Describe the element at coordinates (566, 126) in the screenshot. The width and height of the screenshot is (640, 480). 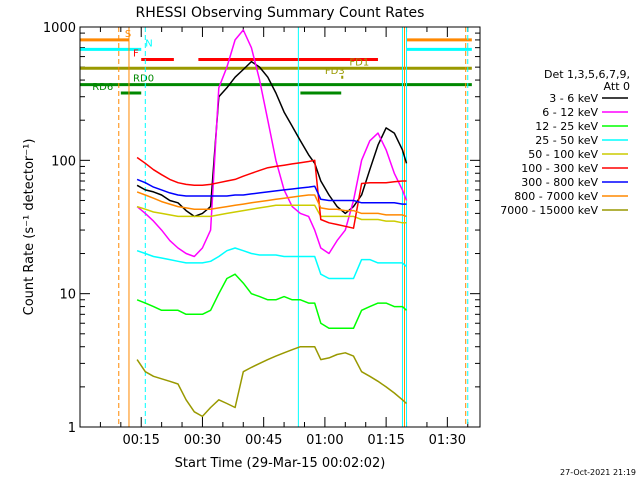
I see `legend-entry-label: 12 - 25 keV` at that location.